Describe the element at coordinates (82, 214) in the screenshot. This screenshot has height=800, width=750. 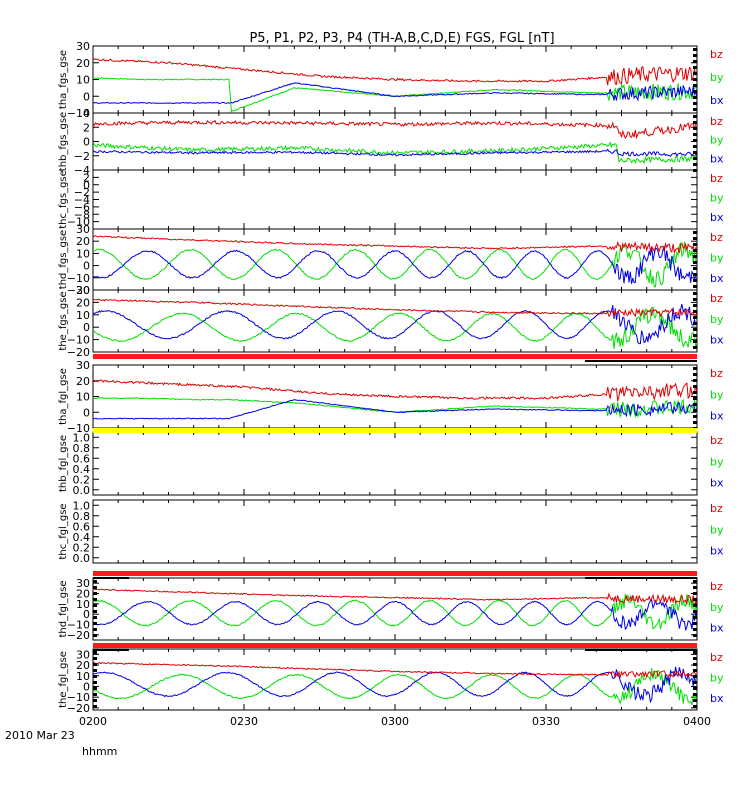
I see `y-tick-label: −8` at that location.